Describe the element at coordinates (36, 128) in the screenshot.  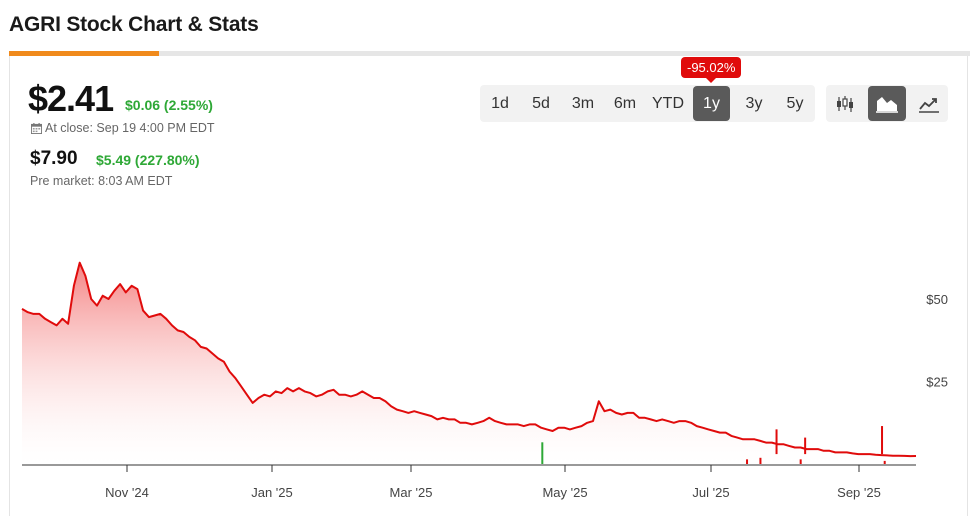
I see `calendar-icon` at that location.